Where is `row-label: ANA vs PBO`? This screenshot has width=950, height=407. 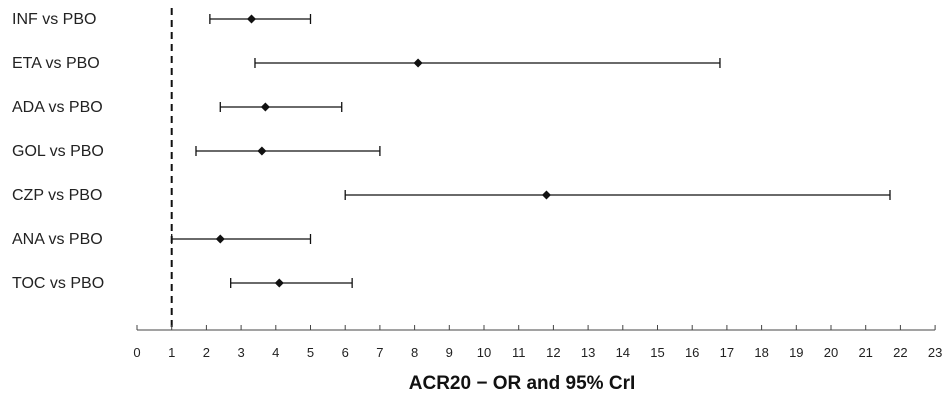
row-label: ANA vs PBO is located at coordinates (57, 239).